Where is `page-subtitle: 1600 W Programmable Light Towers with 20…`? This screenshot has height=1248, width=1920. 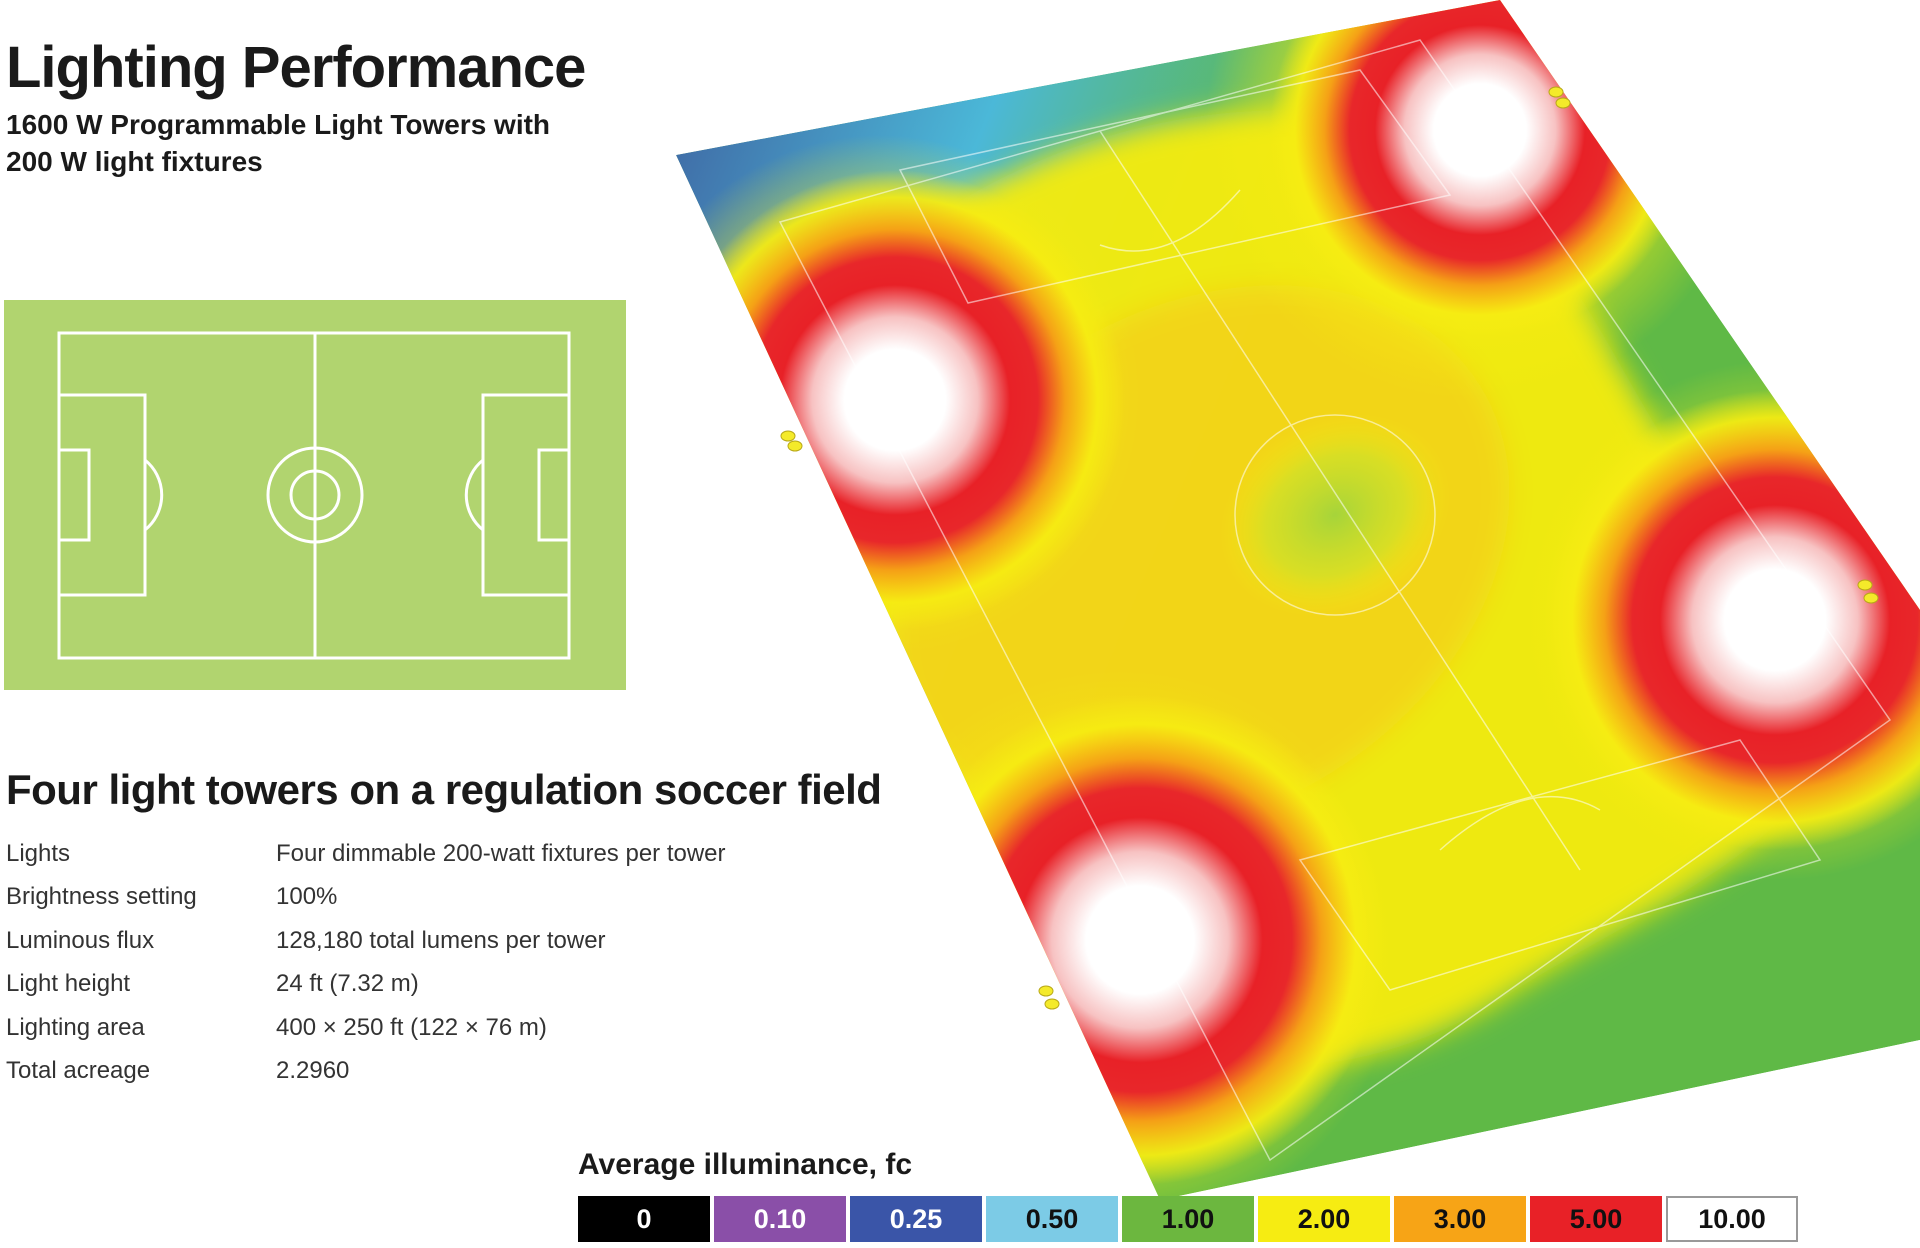 page-subtitle: 1600 W Programmable Light Towers with 20… is located at coordinates (278, 143).